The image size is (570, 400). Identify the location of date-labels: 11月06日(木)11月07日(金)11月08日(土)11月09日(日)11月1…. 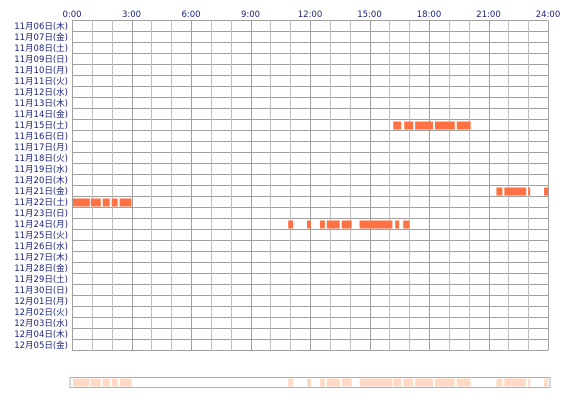
(41, 186).